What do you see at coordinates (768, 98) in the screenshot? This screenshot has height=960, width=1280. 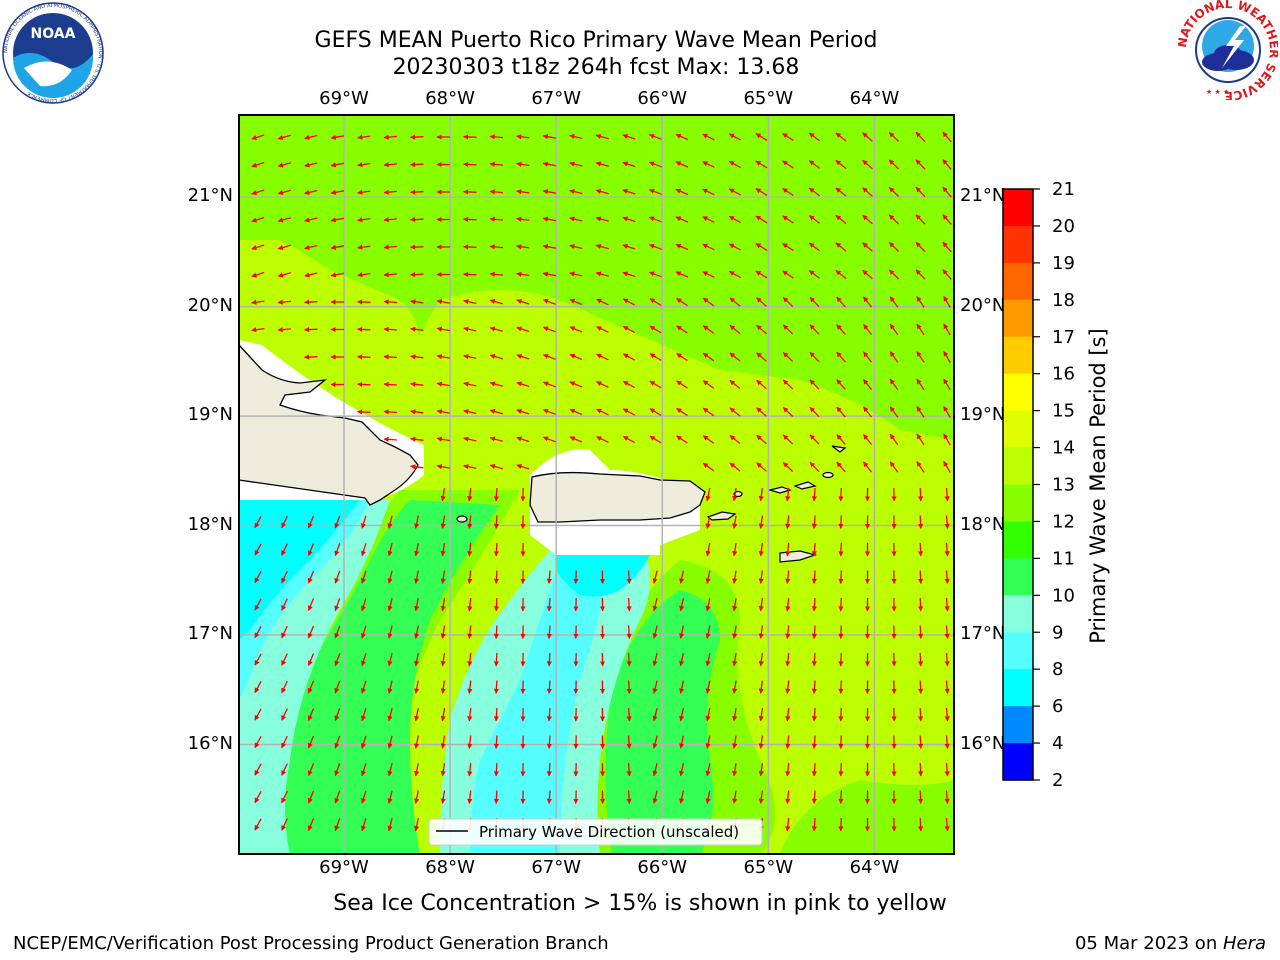 I see `lon-tick-label-top: 65°W` at bounding box center [768, 98].